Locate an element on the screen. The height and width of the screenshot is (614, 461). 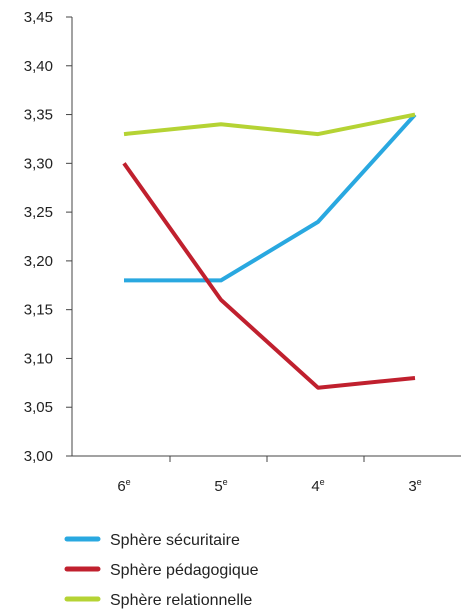
x-tick-label: 4e is located at coordinates (317, 486).